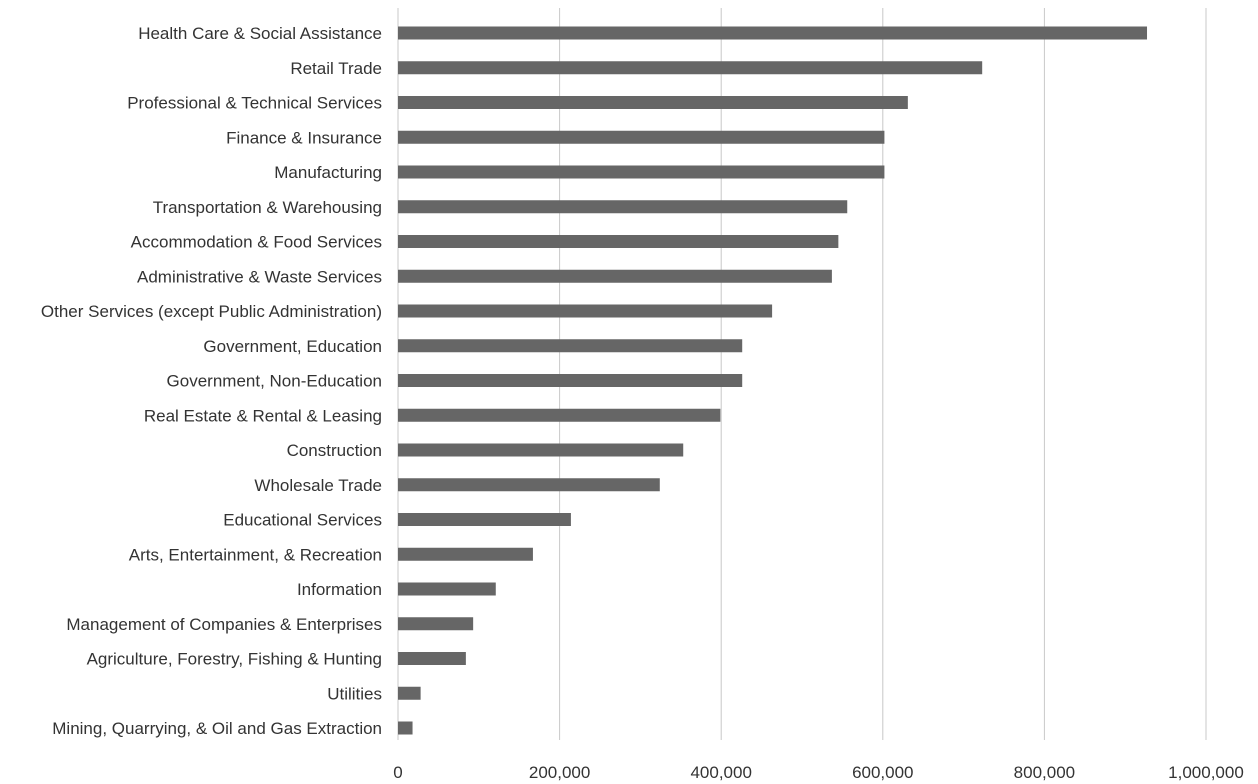 The height and width of the screenshot is (784, 1258). What do you see at coordinates (256, 242) in the screenshot?
I see `category-label: Accommodation & Food Services` at bounding box center [256, 242].